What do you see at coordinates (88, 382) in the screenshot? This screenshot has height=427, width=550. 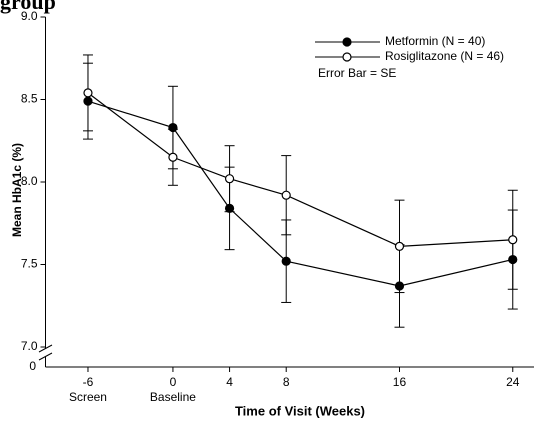 I see `x-tick-label: -6` at bounding box center [88, 382].